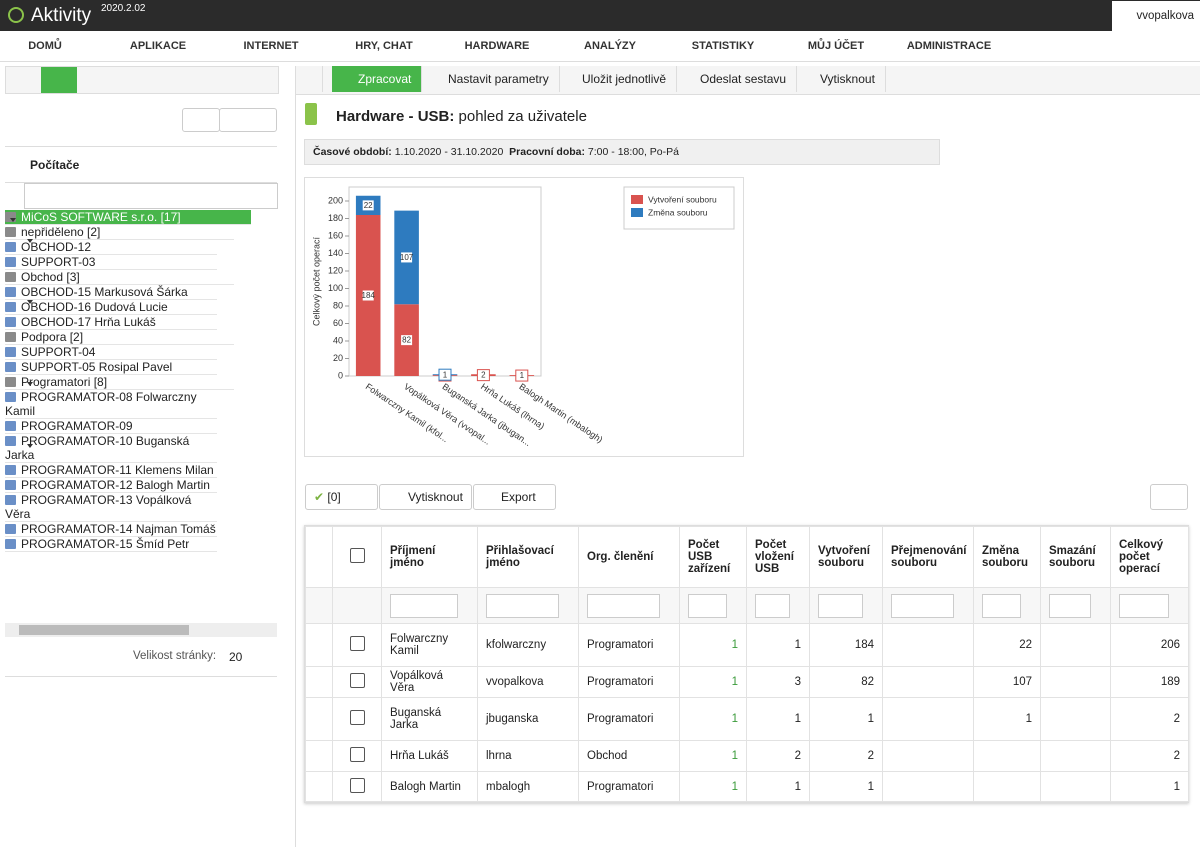  Describe the element at coordinates (425, 497) in the screenshot. I see `print-btn: Vytisknout` at that location.